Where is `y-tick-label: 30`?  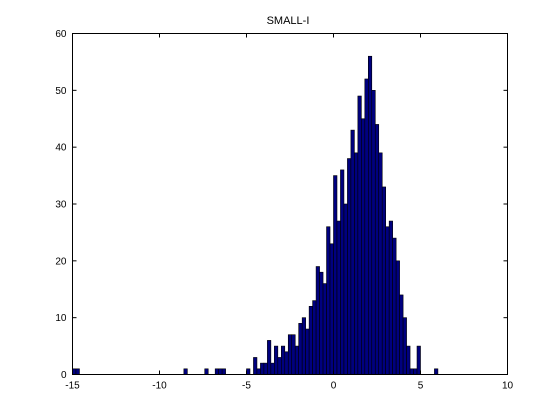 y-tick-label: 30 is located at coordinates (61, 205).